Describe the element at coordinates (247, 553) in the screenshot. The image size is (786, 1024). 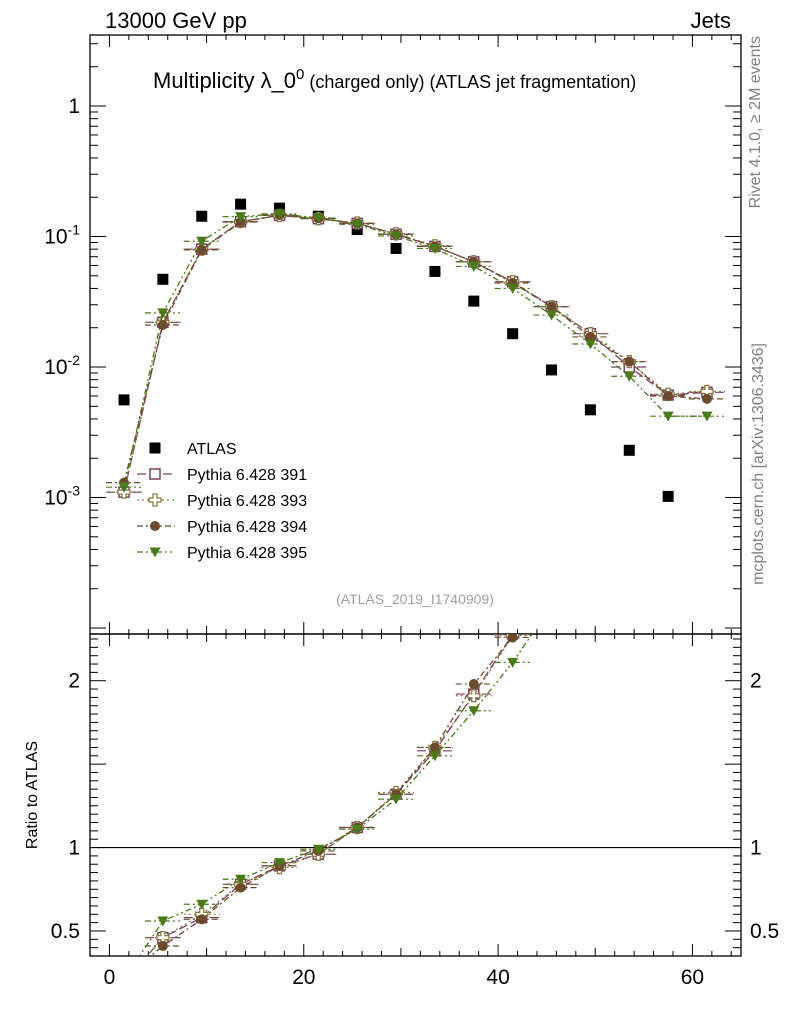
I see `legend-label-p395: Pythia 6.428 395` at that location.